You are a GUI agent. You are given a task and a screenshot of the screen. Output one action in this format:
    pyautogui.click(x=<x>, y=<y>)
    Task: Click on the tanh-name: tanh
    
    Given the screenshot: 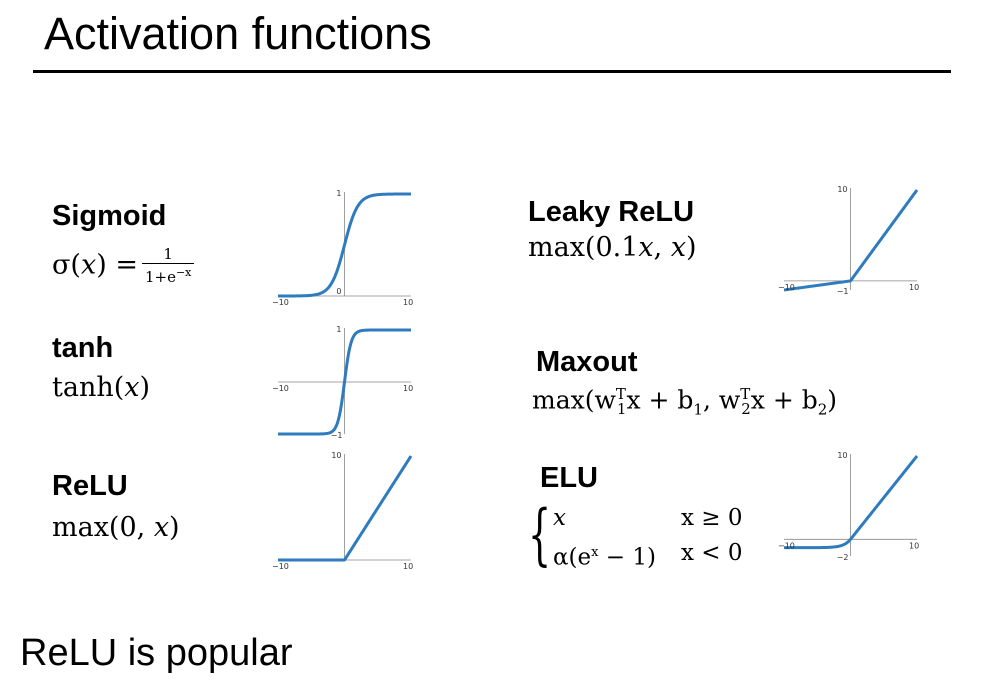 What is the action you would take?
    pyautogui.click(x=83, y=348)
    